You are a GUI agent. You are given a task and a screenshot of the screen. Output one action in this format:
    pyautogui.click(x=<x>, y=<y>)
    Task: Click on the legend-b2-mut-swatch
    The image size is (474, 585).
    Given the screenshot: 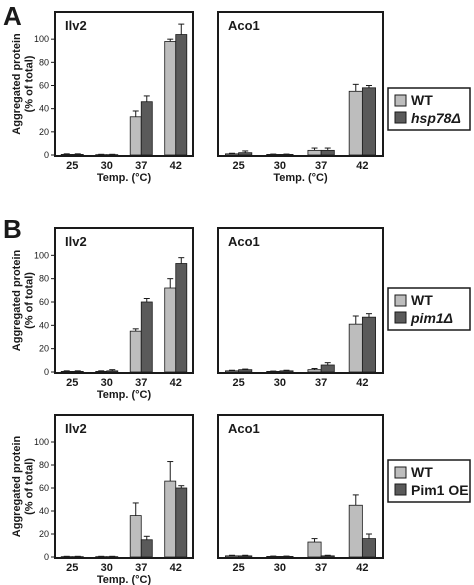 What is the action you would take?
    pyautogui.click(x=400, y=489)
    